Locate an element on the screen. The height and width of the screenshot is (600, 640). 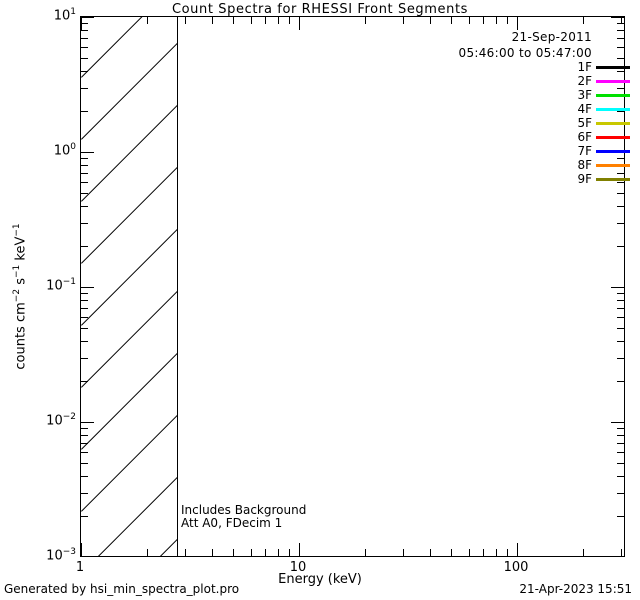
legend-entry-label: 2F is located at coordinates (584, 81).